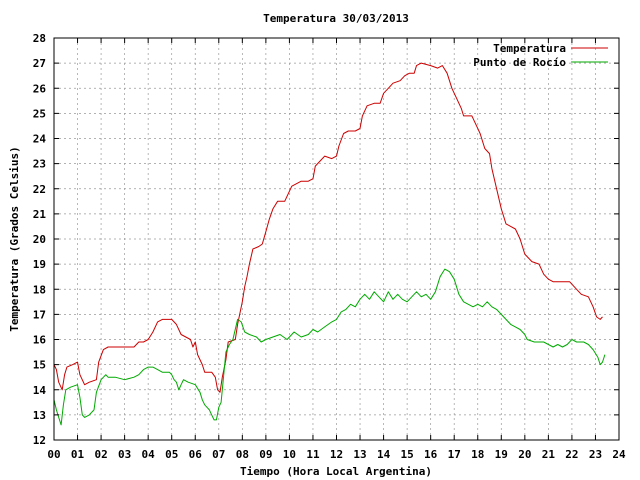 The width and height of the screenshot is (640, 480). What do you see at coordinates (477, 454) in the screenshot?
I see `x-tick-label: 18` at bounding box center [477, 454].